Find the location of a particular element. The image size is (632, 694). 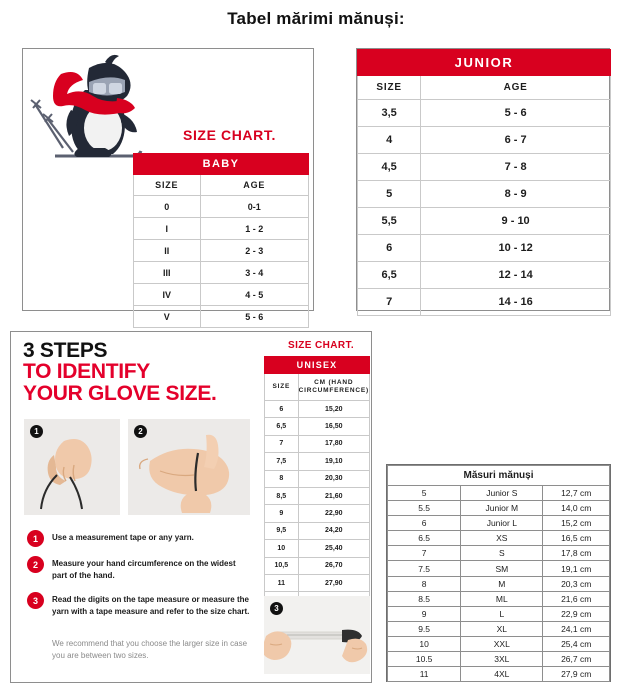

cell-age: 6 - 7 is located at coordinates (515, 140).